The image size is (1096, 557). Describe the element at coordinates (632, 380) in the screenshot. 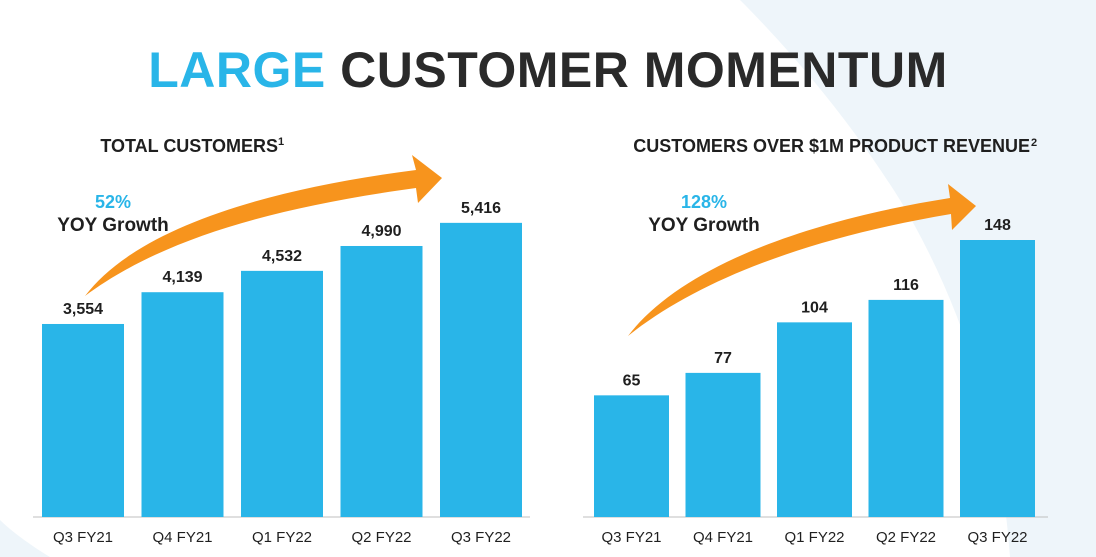

I see `bar-value-label: 65` at that location.